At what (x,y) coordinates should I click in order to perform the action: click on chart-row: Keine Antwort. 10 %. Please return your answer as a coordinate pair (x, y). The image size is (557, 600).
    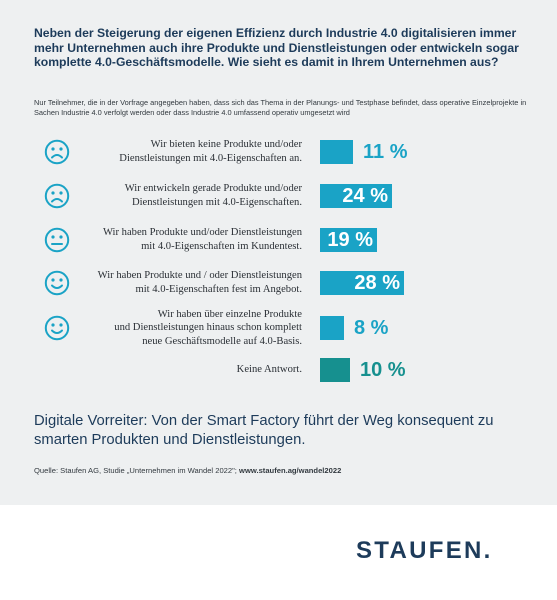
    Looking at the image, I should click on (278, 372).